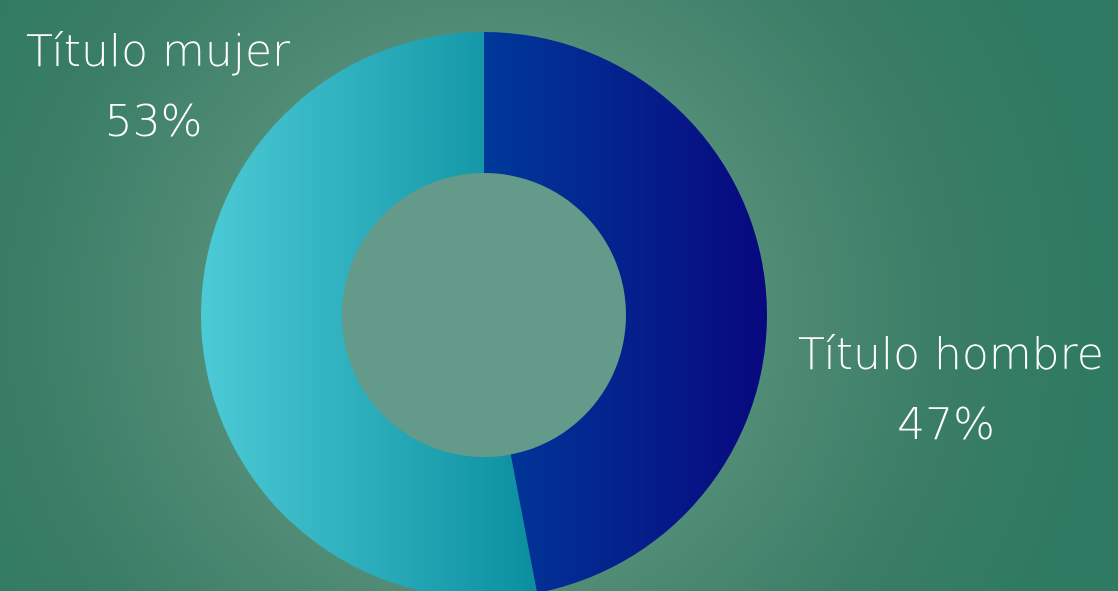 The width and height of the screenshot is (1118, 591). Describe the element at coordinates (158, 51) in the screenshot. I see `slice-label-mujer-name: Título mujer` at that location.